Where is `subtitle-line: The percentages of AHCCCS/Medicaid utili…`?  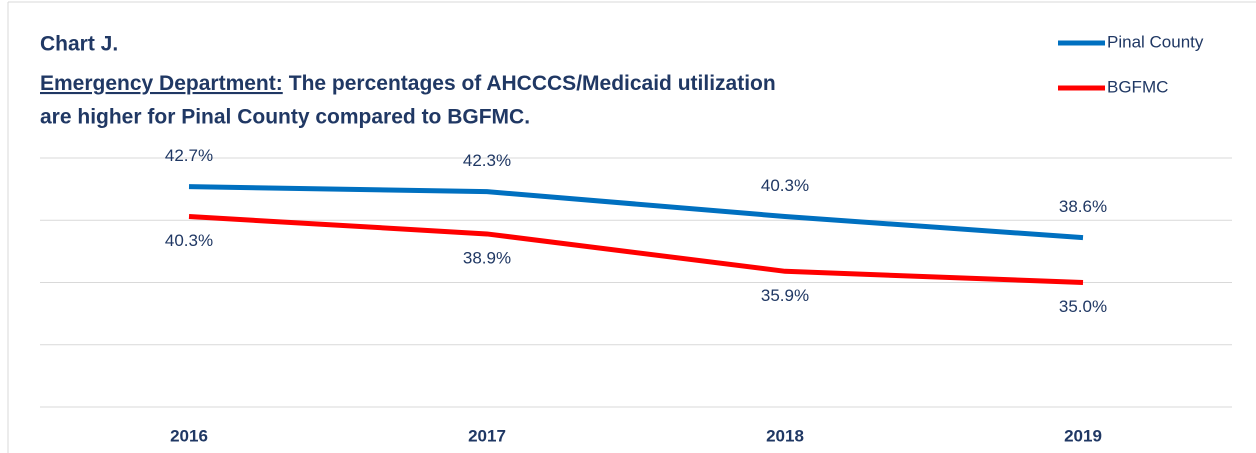
subtitle-line: The percentages of AHCCCS/Medicaid utili… is located at coordinates (532, 83).